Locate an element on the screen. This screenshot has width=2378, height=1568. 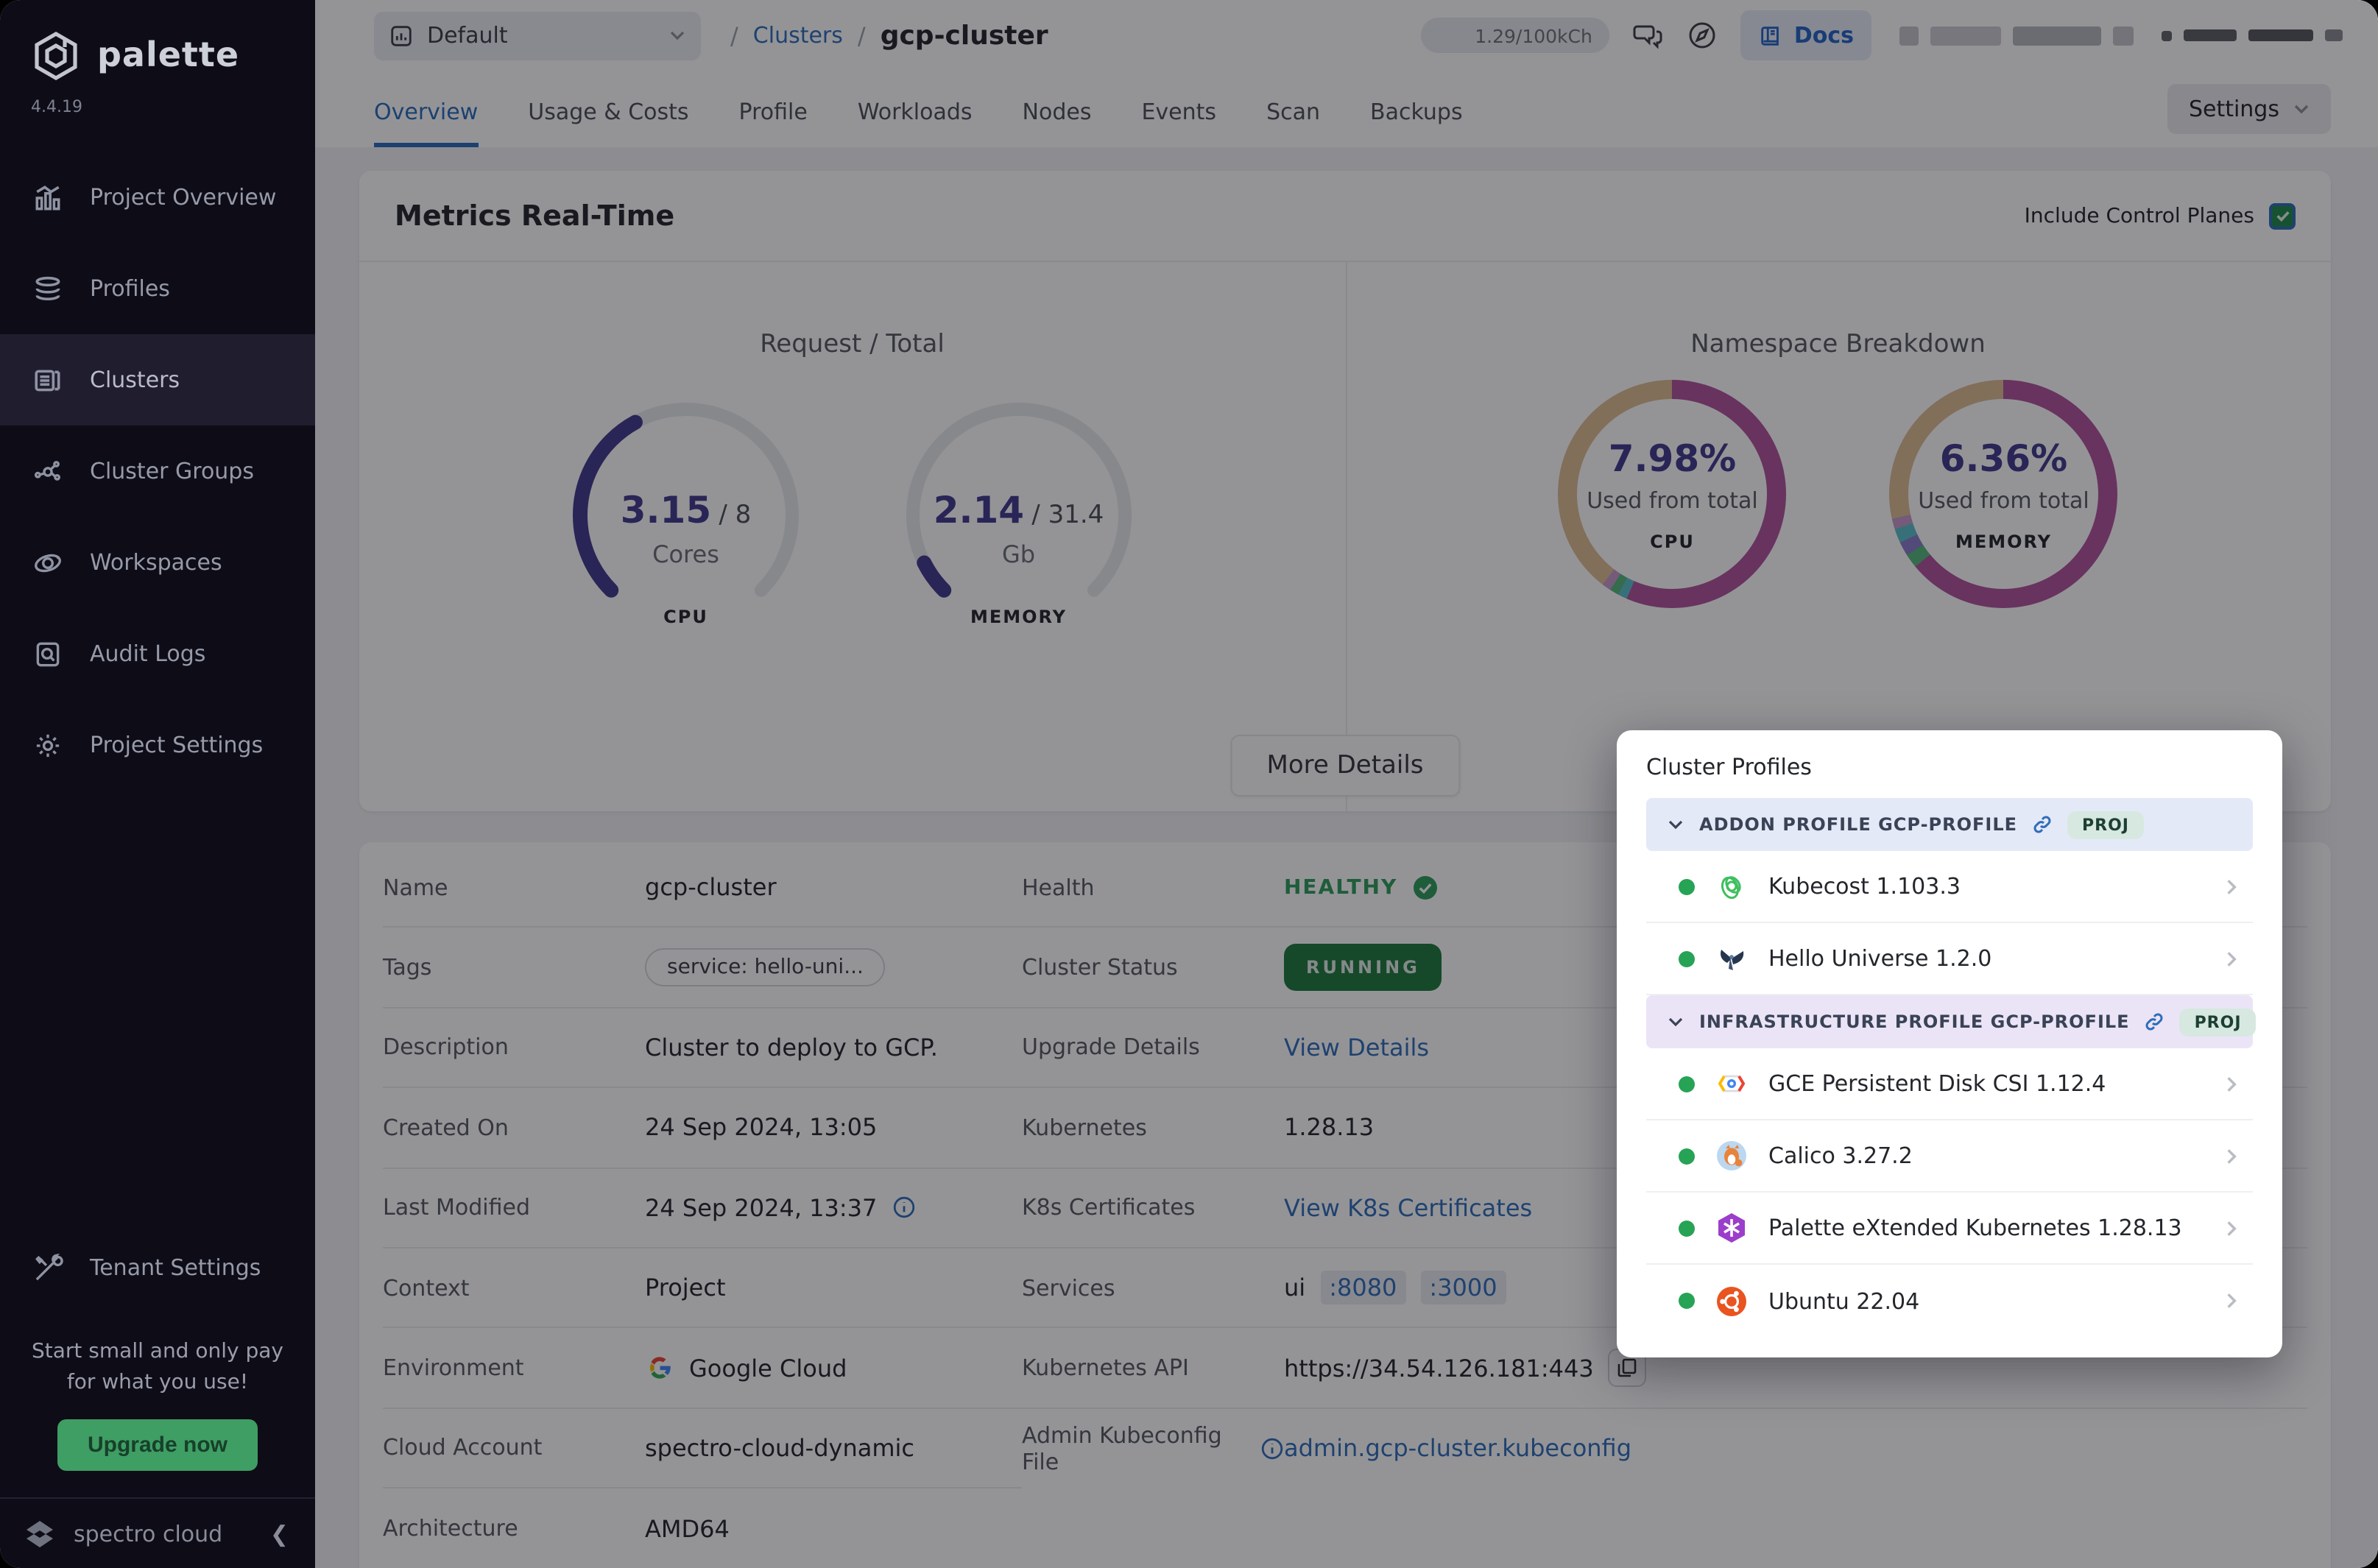
detail-row-kubernetes-api: Kubernetes API https://34.54.126.181:443 is located at coordinates (1664, 1369).